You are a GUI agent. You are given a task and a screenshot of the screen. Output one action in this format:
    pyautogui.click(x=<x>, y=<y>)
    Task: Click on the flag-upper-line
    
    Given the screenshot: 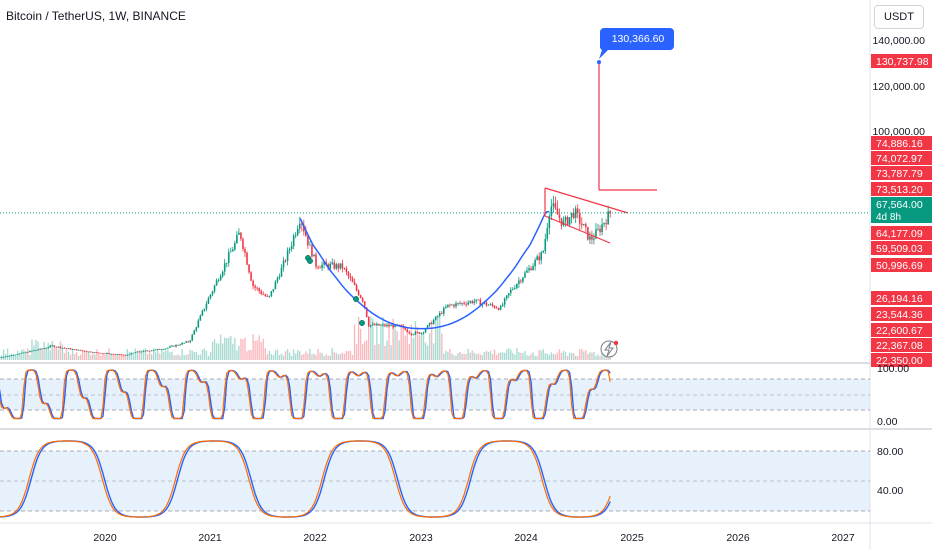 What is the action you would take?
    pyautogui.click(x=586, y=200)
    